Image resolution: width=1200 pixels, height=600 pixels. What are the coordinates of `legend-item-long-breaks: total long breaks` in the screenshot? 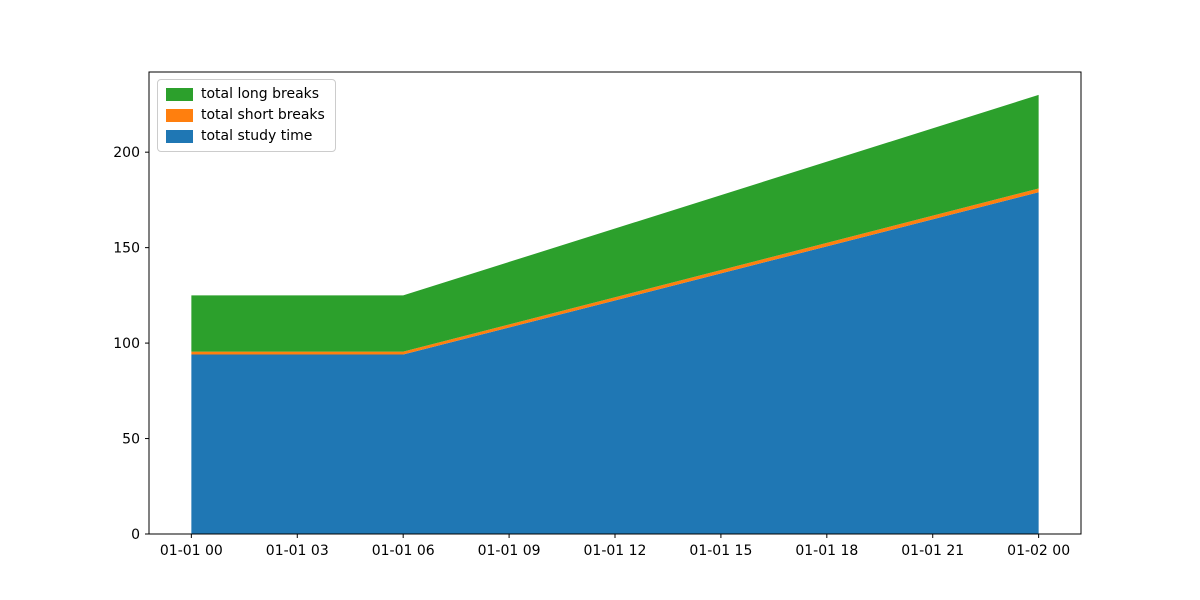 It's located at (245, 94).